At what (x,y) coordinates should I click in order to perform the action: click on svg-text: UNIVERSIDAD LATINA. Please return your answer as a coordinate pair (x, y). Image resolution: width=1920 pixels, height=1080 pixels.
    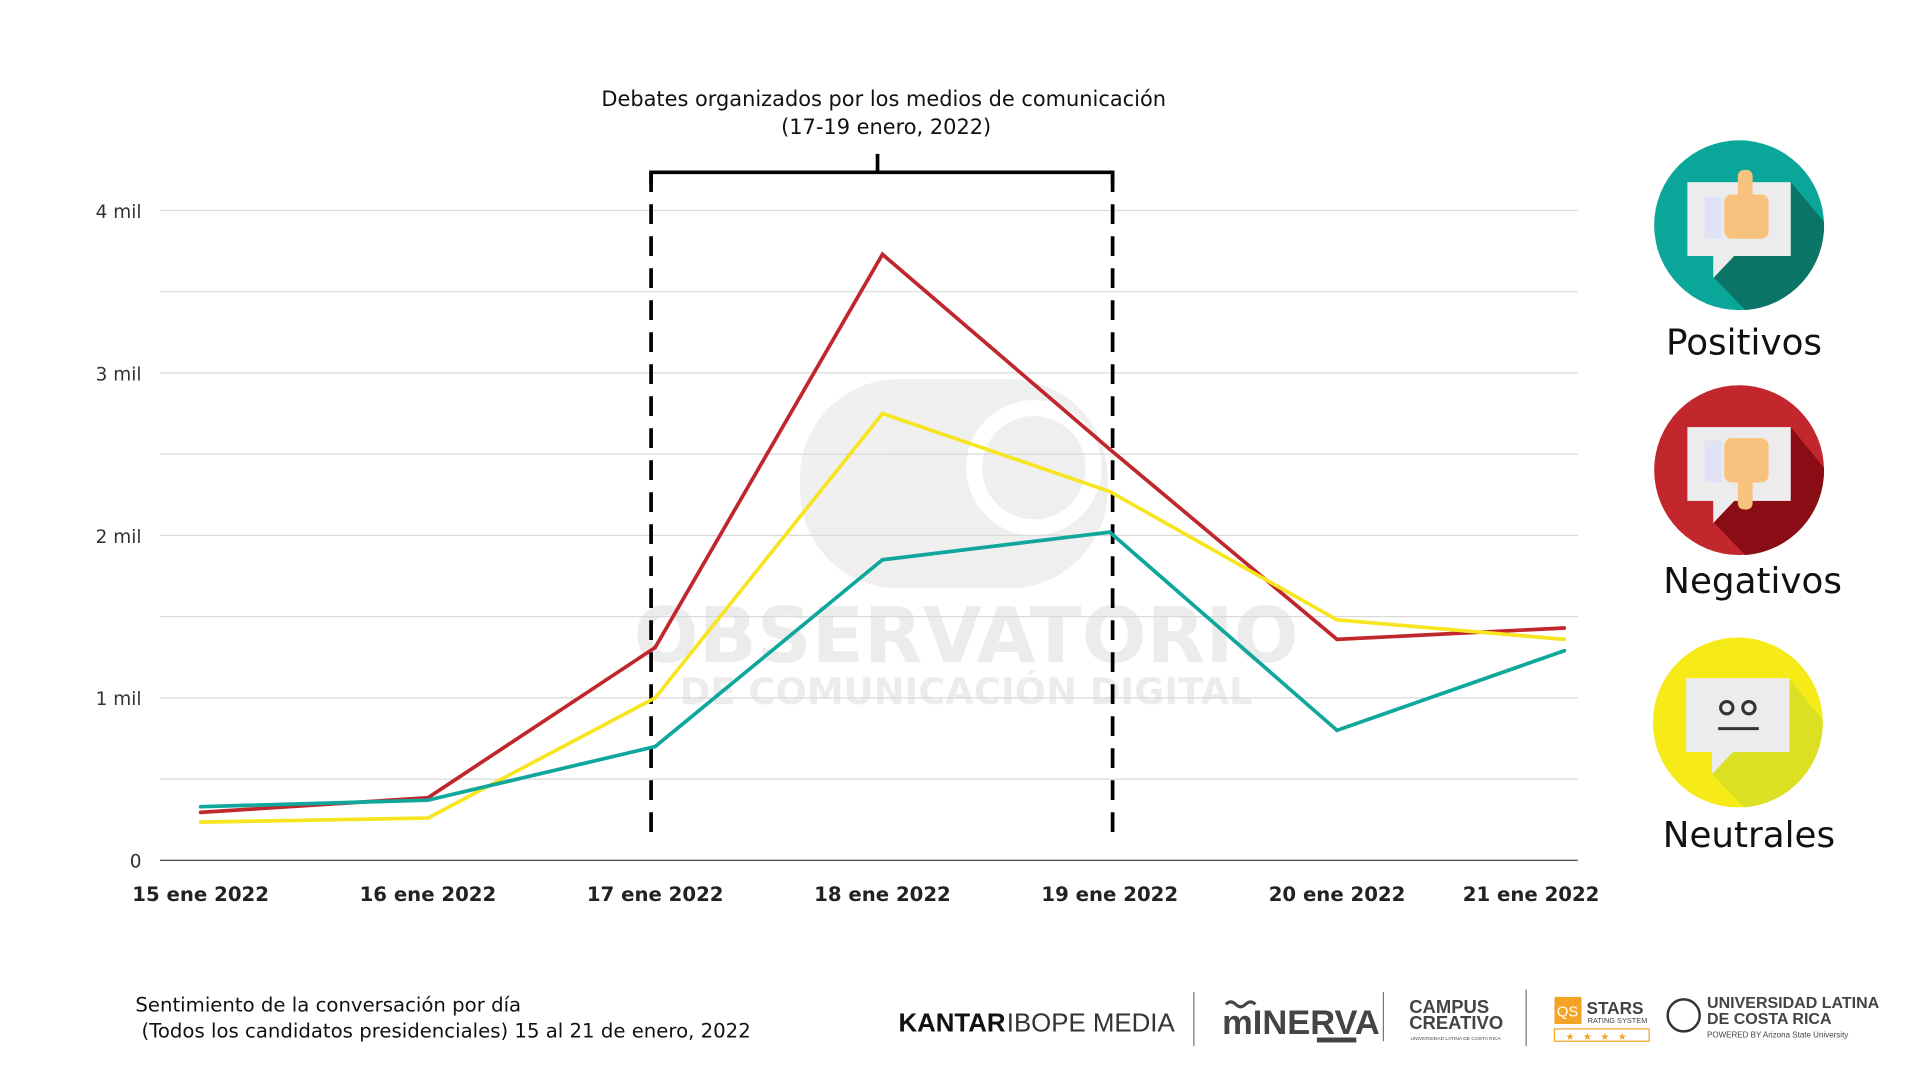
    Looking at the image, I should click on (1793, 1003).